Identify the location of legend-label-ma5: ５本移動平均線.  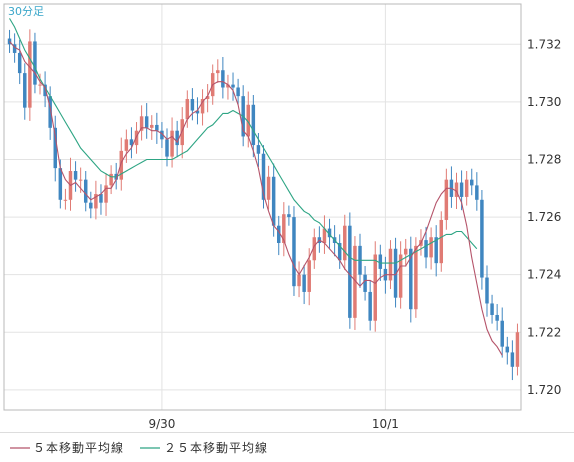
(78, 447).